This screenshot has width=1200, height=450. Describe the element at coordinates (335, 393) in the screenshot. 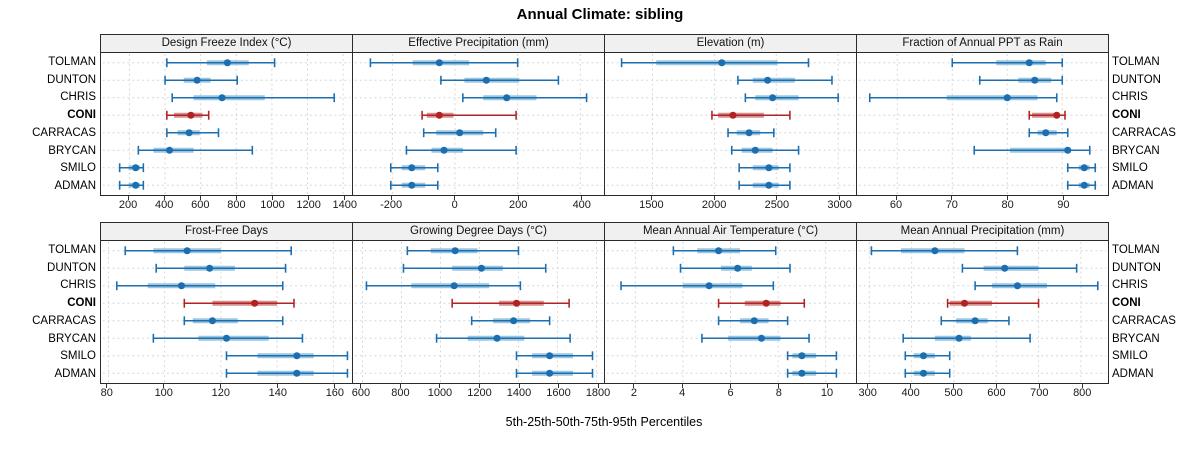

I see `axis-tick-label: 160` at that location.